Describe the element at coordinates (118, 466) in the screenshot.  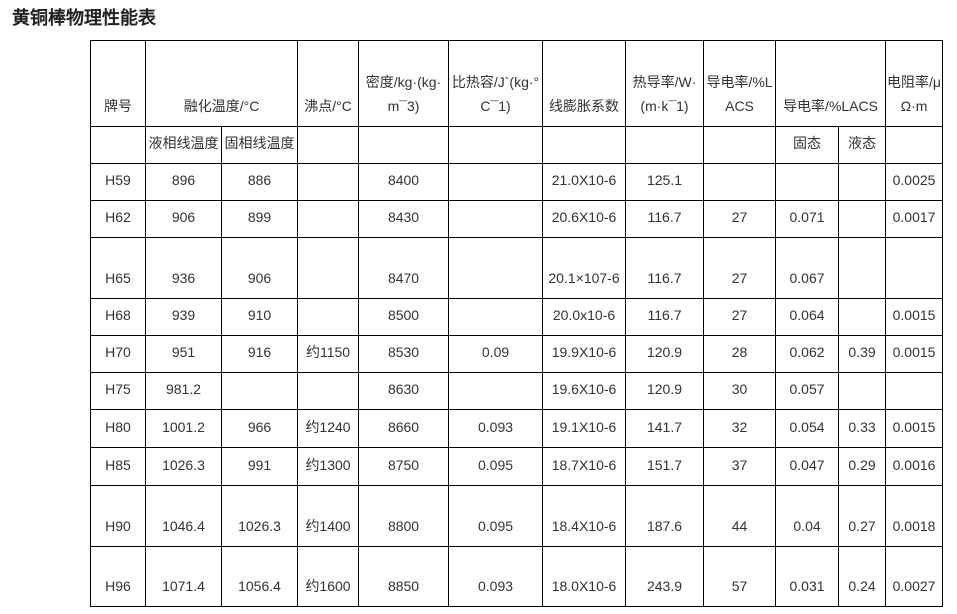
I see `table-cell: H85` at that location.